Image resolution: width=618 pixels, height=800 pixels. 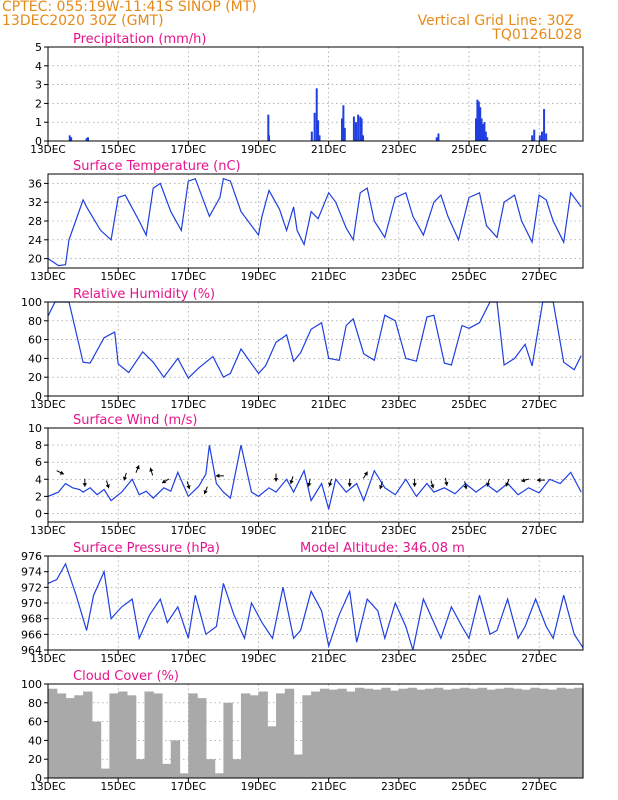 I want to click on y-tick-label: 40, so click(x=35, y=740).